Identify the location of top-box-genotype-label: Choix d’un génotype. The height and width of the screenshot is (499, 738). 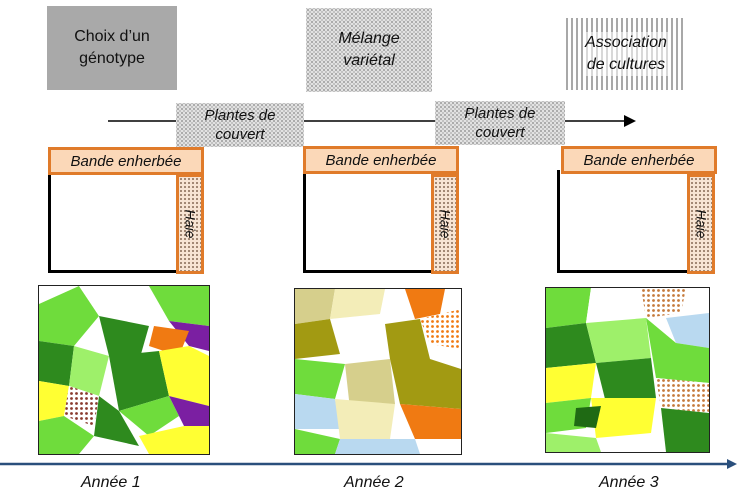
(112, 47).